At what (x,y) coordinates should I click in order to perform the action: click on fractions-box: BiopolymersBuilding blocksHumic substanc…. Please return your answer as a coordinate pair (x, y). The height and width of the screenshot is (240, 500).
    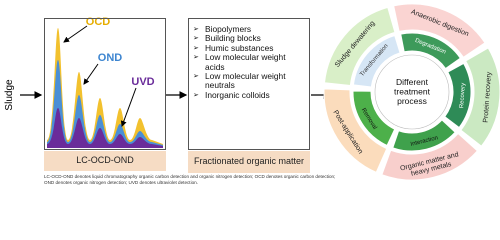
    Looking at the image, I should click on (249, 84).